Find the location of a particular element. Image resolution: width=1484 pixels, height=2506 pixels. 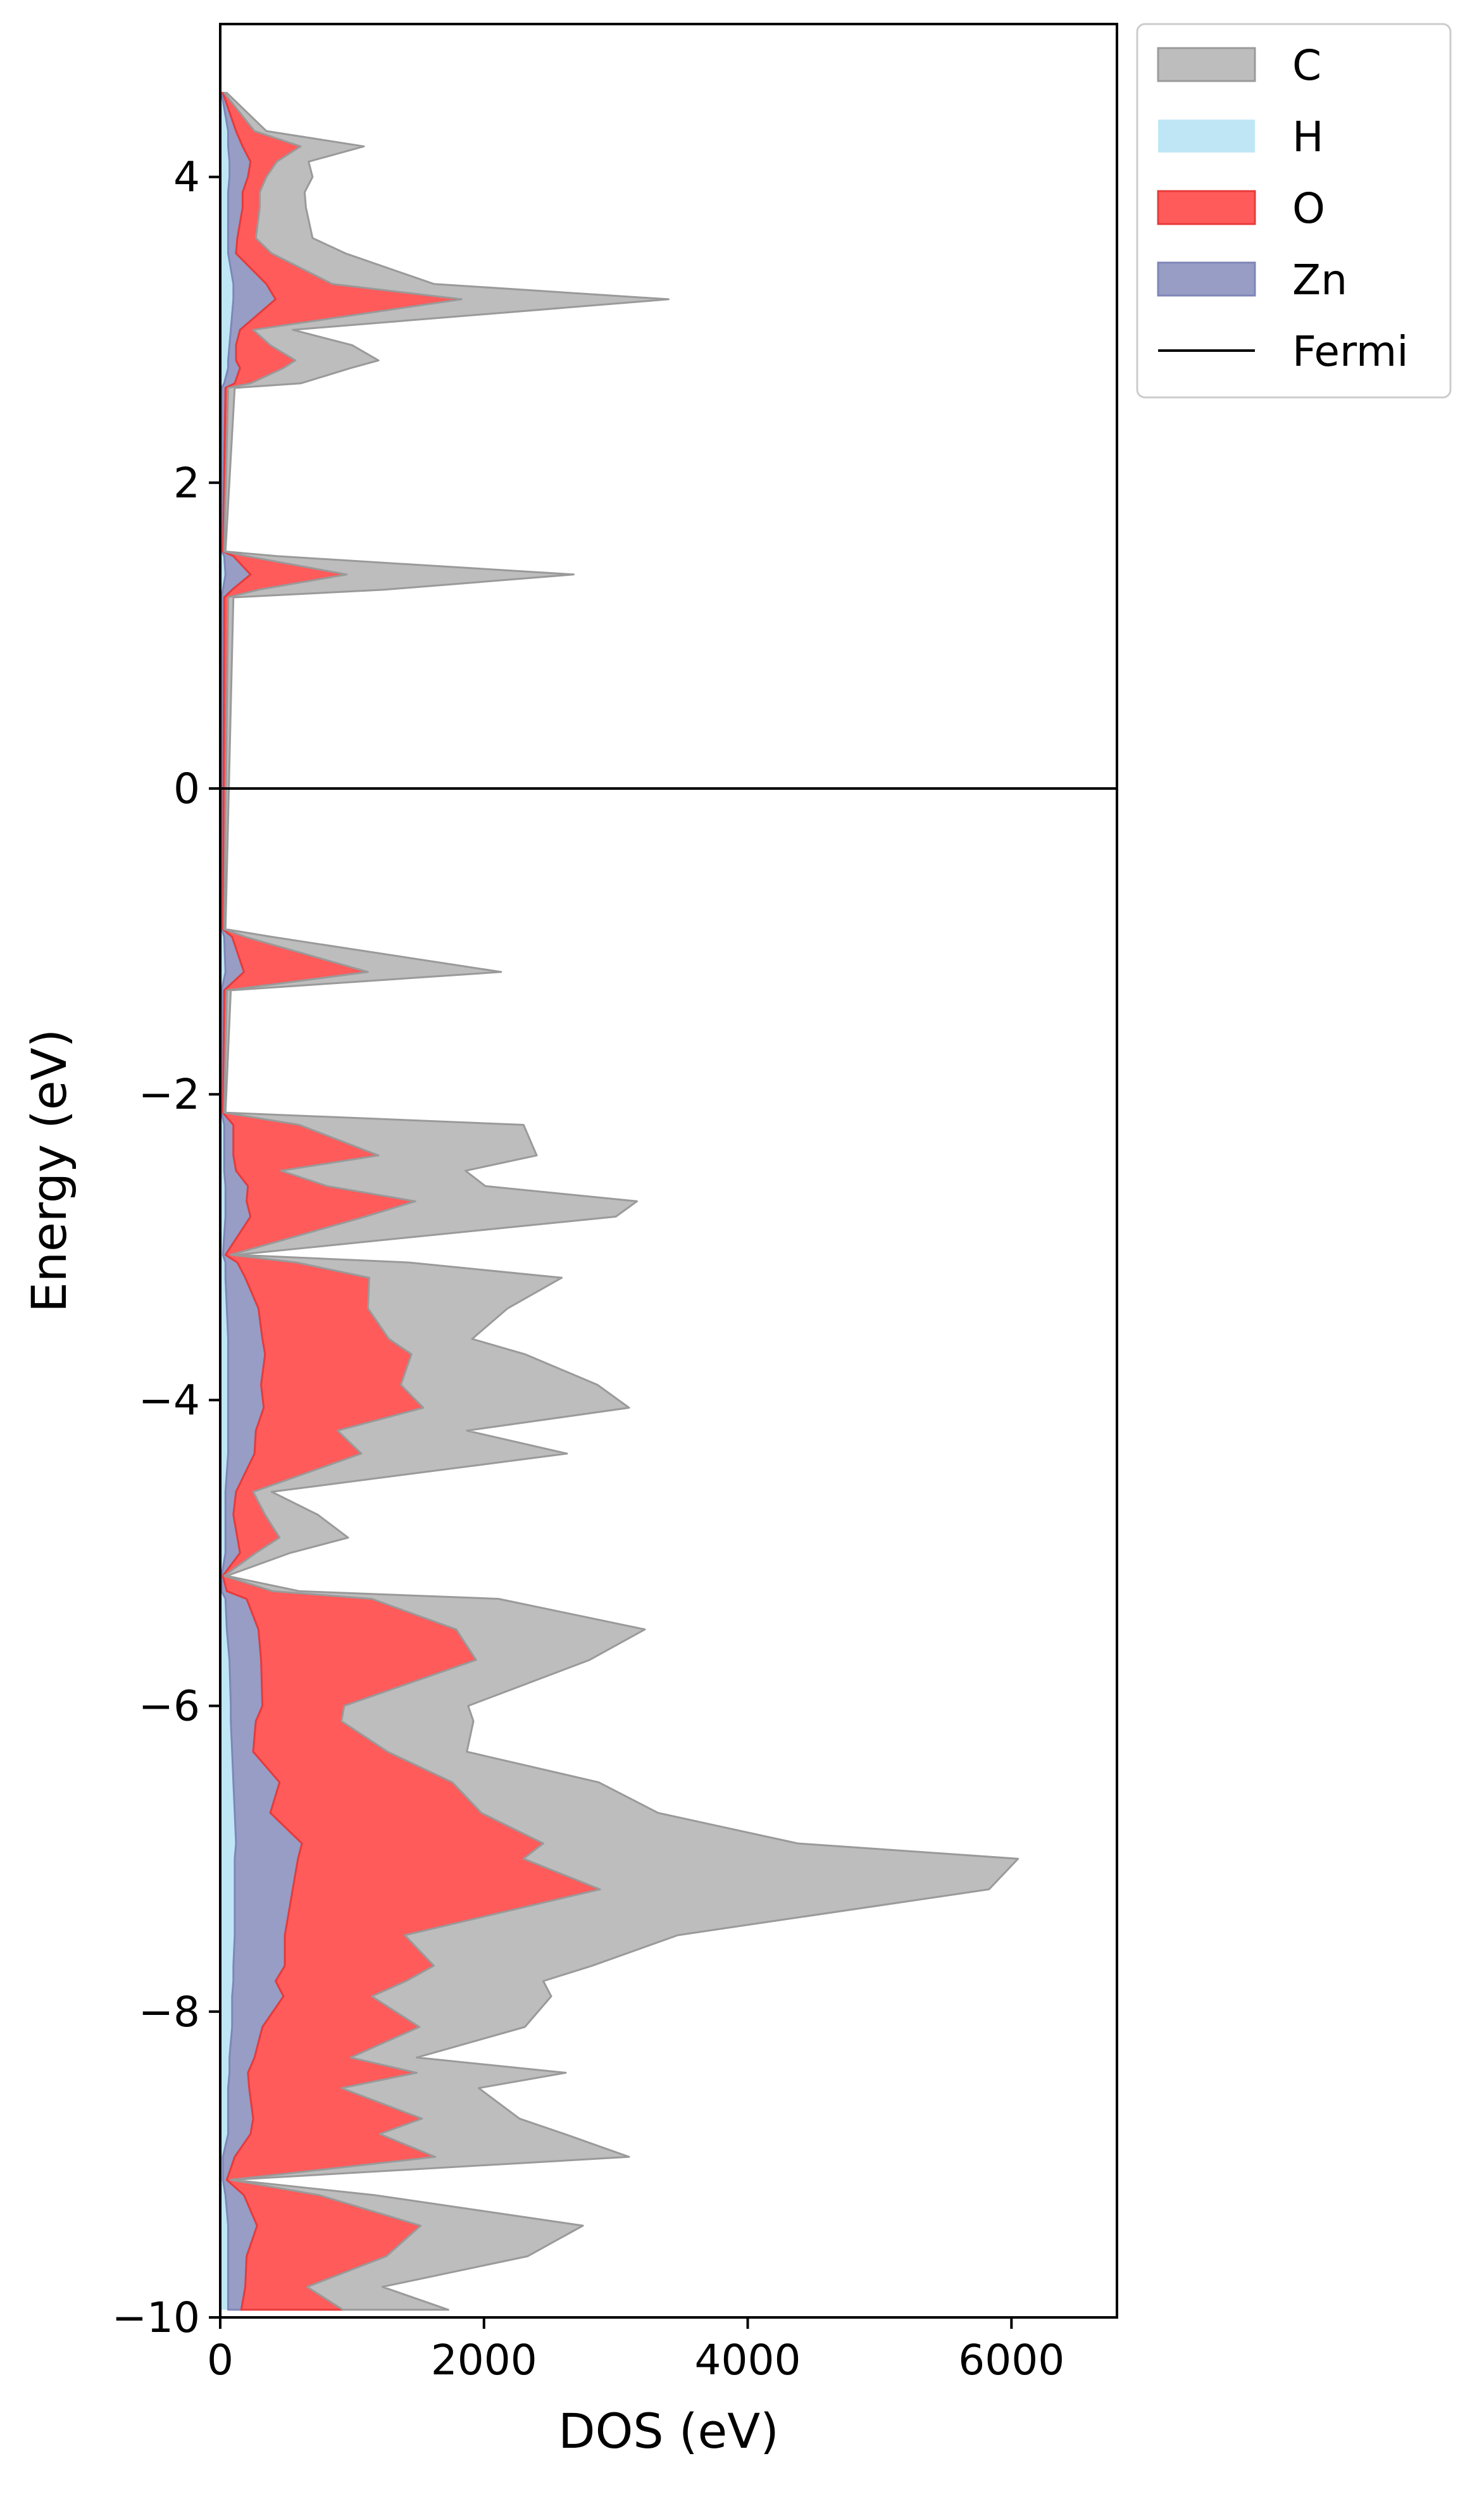

x-tick-label: 0 is located at coordinates (220, 2360).